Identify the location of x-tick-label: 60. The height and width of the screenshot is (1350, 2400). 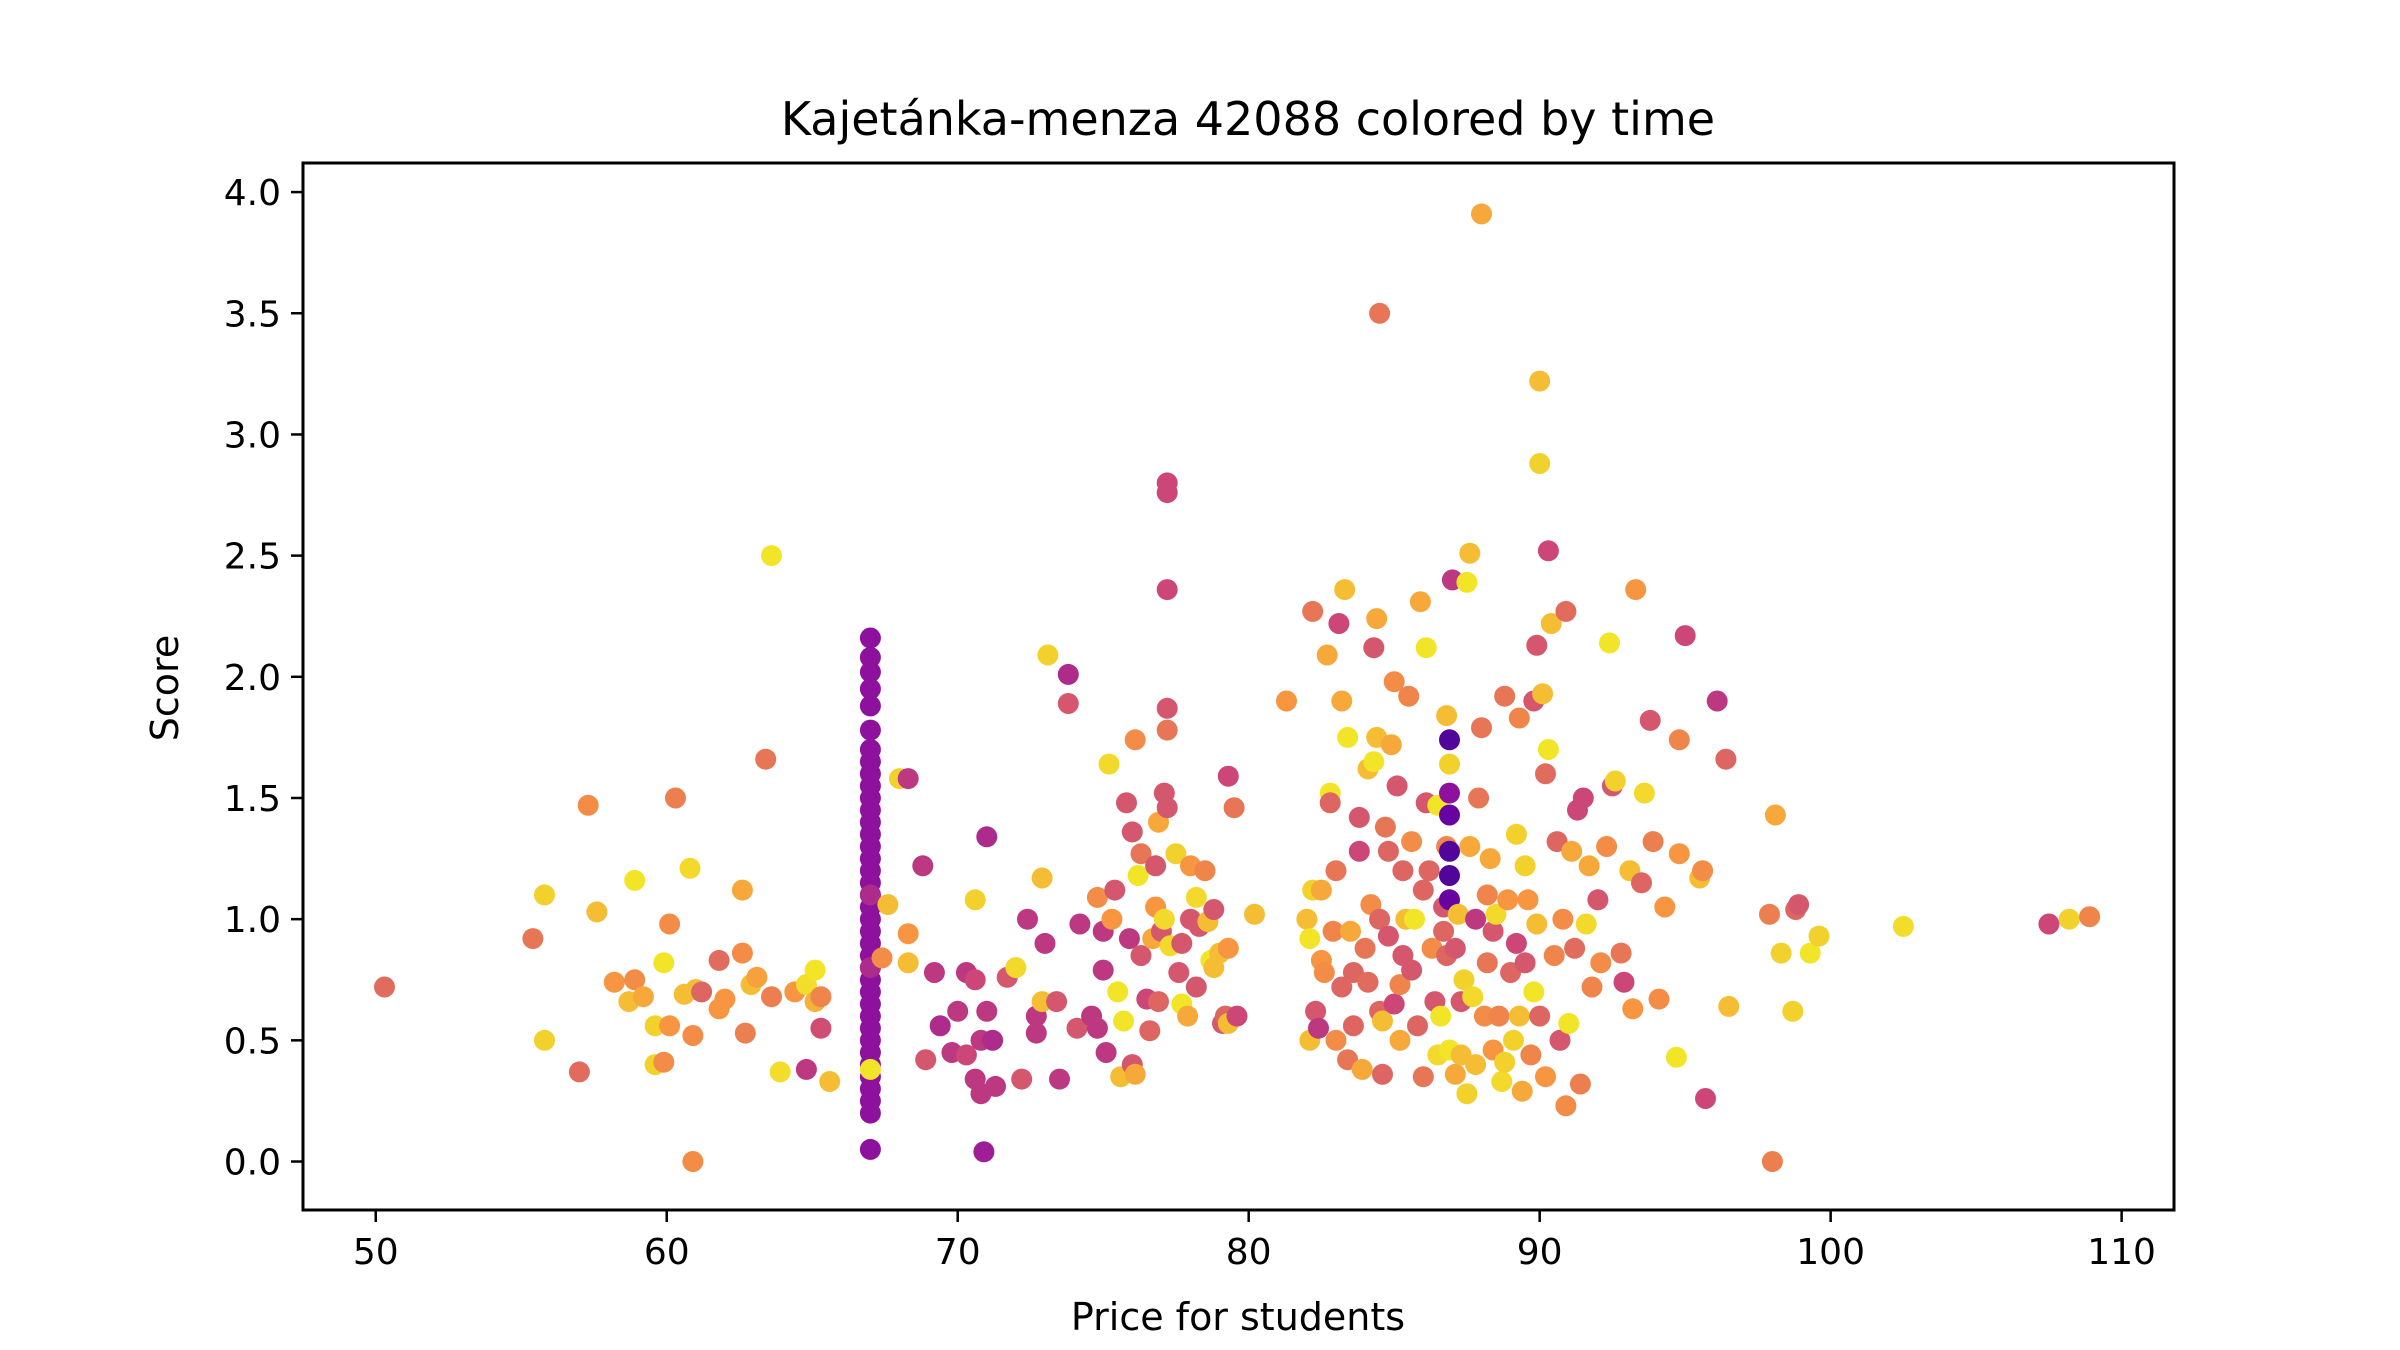
(667, 1252).